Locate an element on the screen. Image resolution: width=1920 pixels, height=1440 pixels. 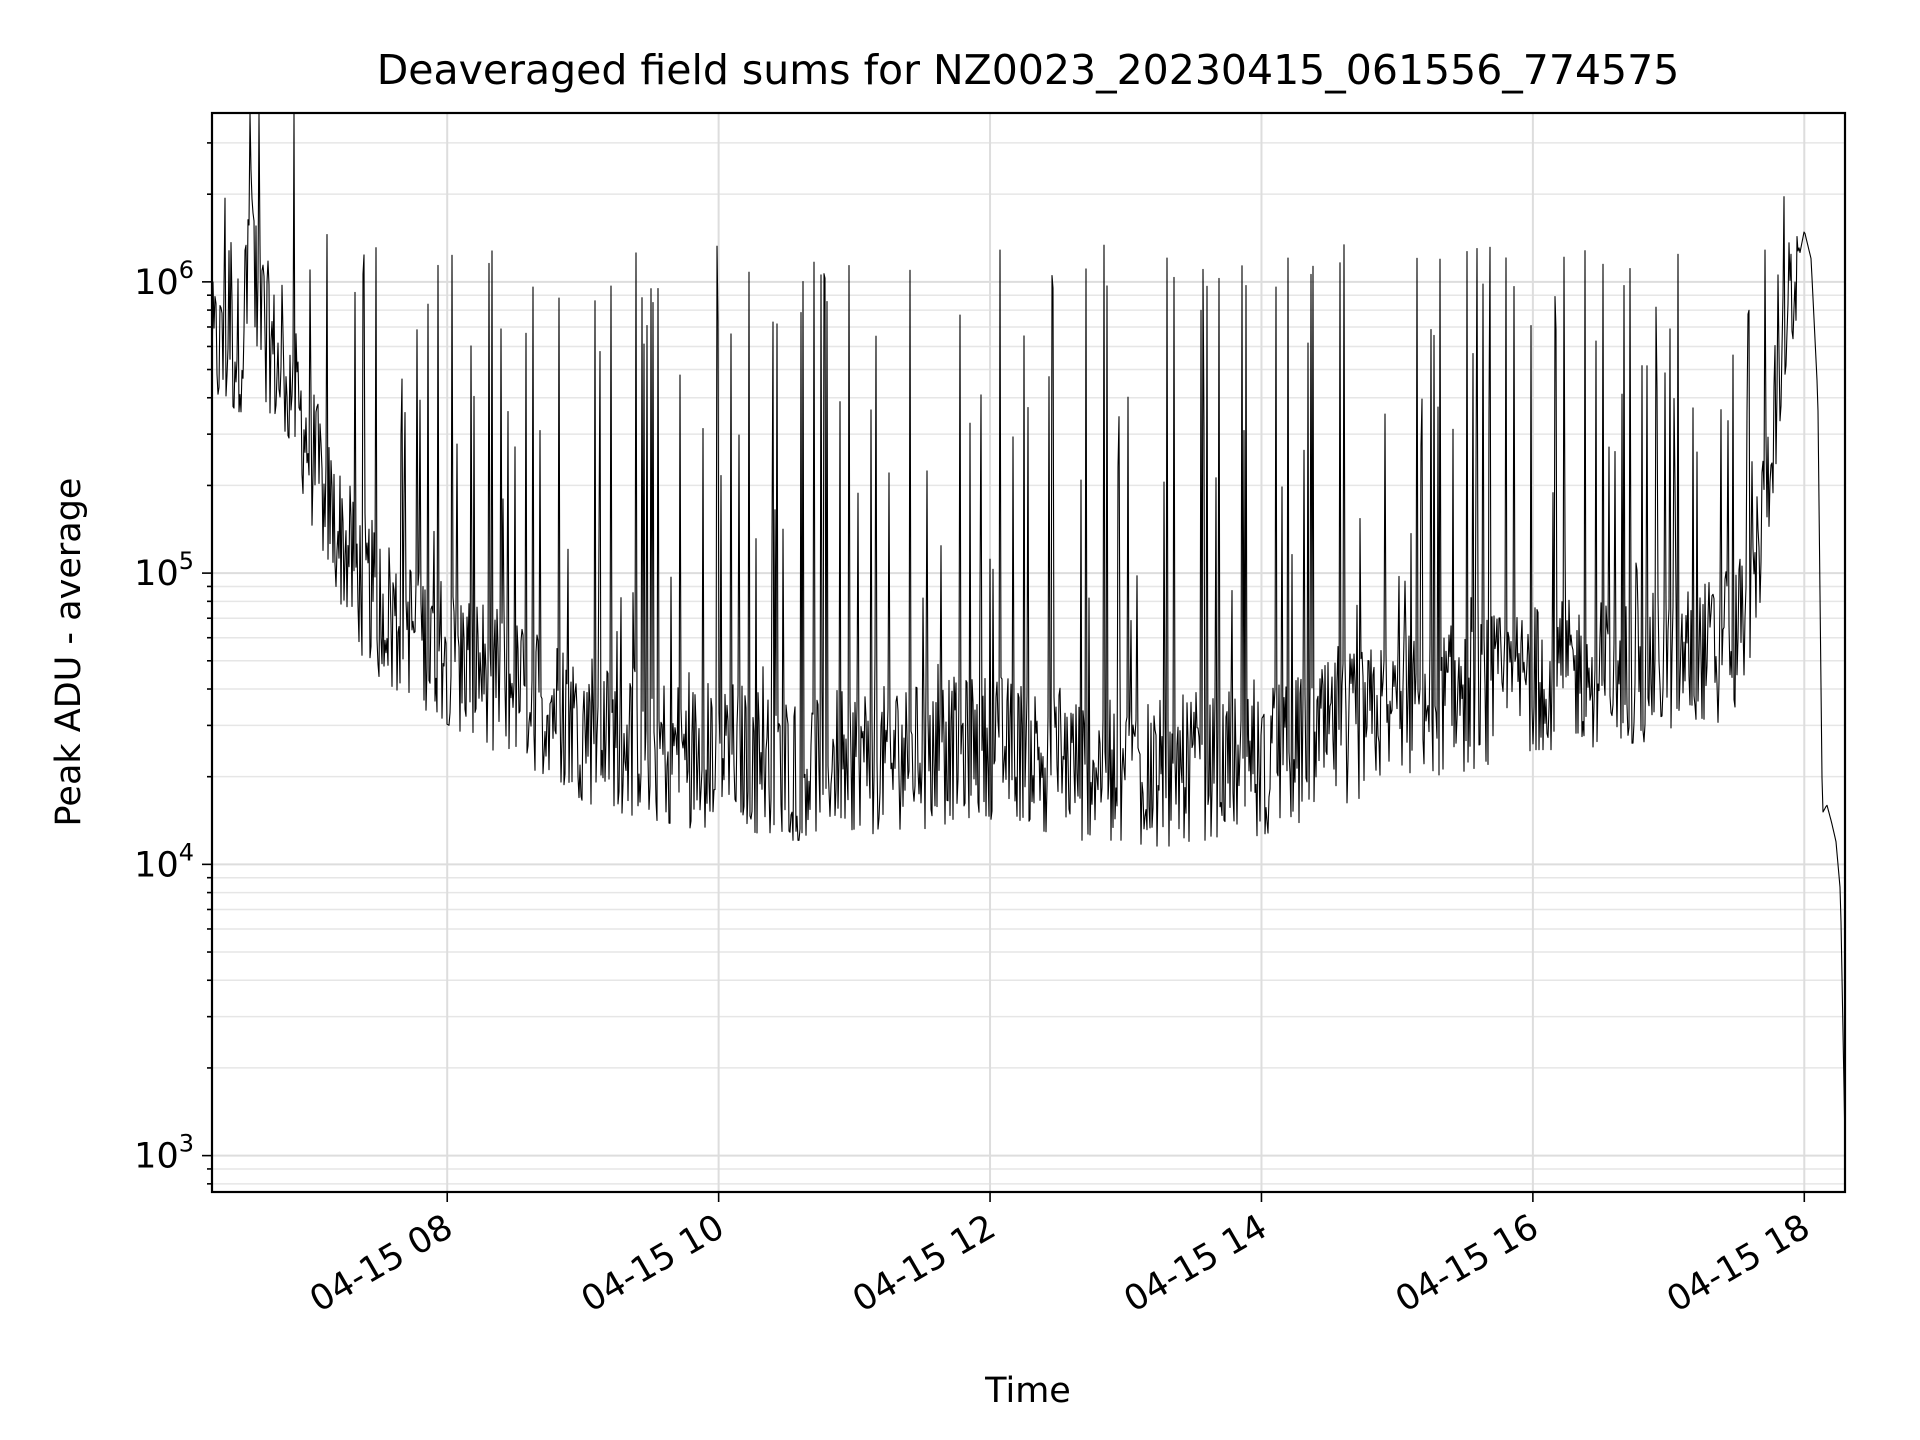
y-tick-label: 10⁴ is located at coordinates (164, 861).